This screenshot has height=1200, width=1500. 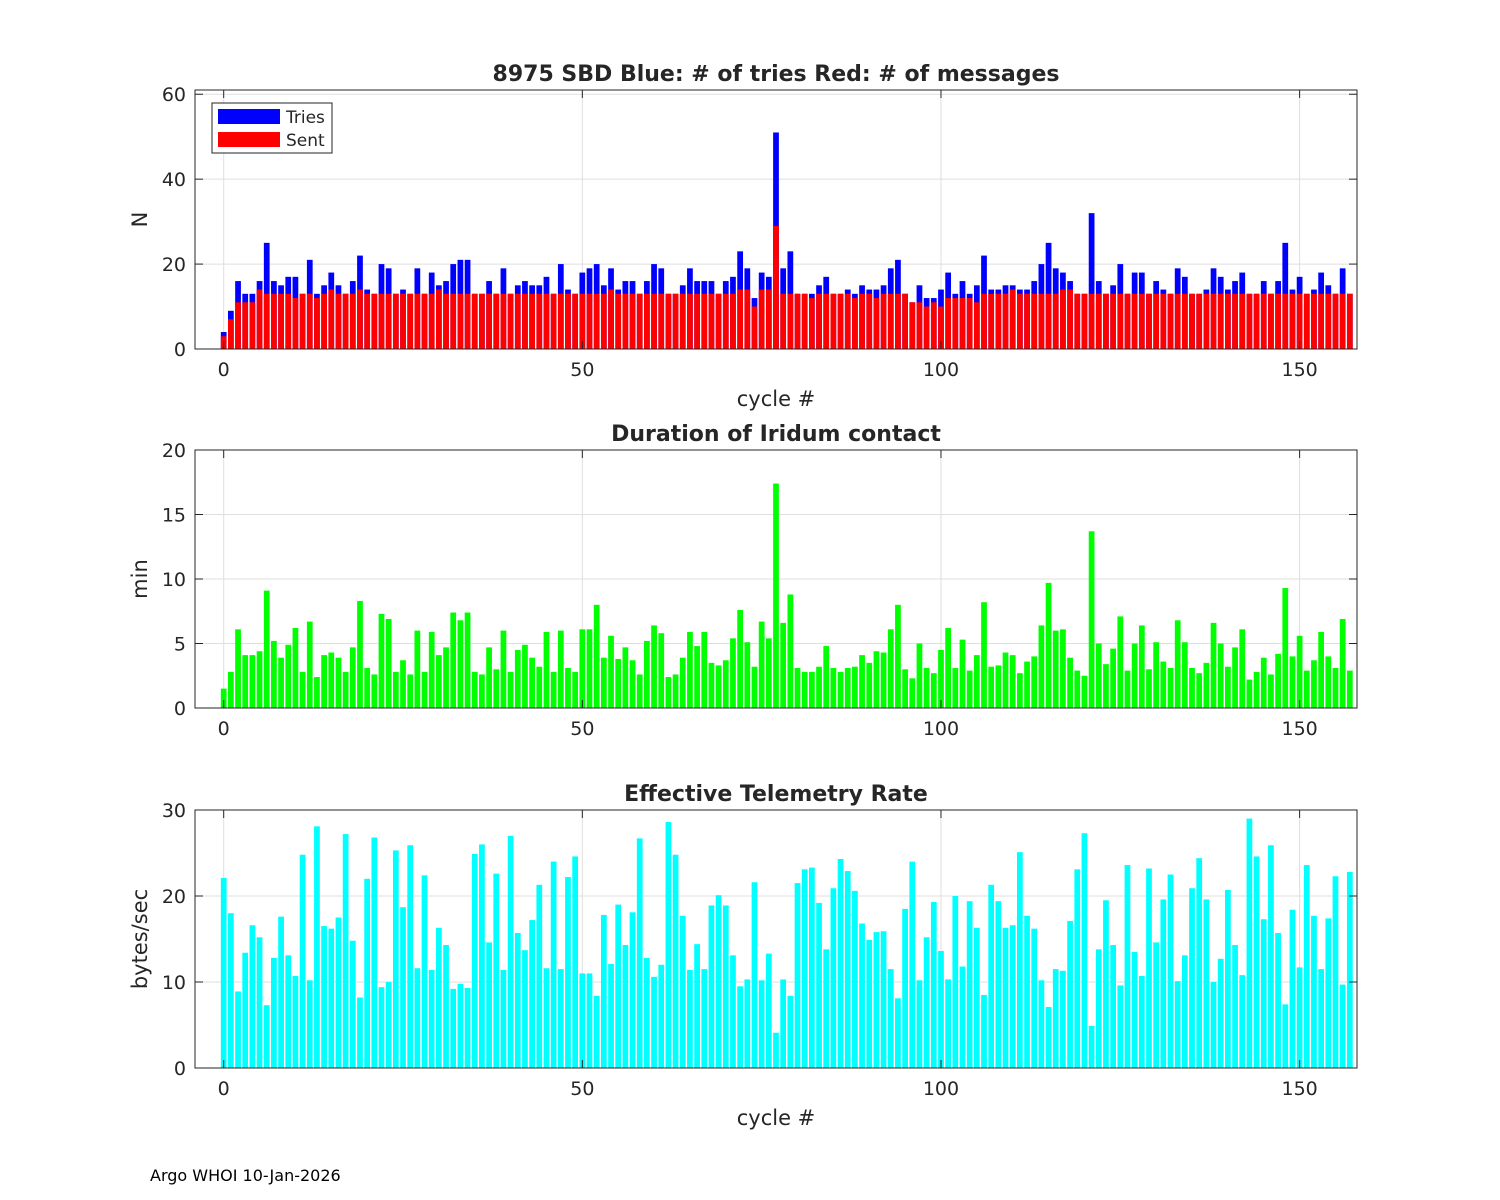 I want to click on x-tick-label: 0, so click(x=224, y=729).